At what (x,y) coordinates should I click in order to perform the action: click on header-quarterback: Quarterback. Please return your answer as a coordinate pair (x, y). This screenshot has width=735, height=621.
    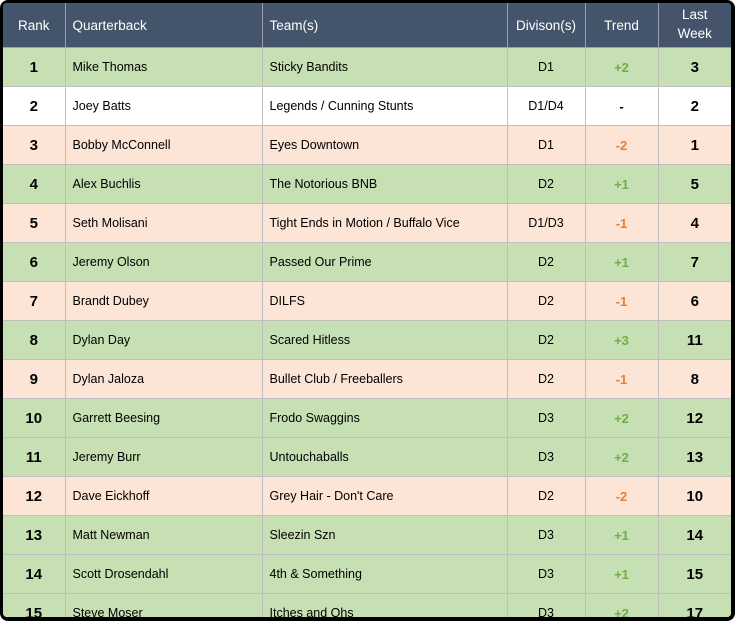
    Looking at the image, I should click on (163, 25).